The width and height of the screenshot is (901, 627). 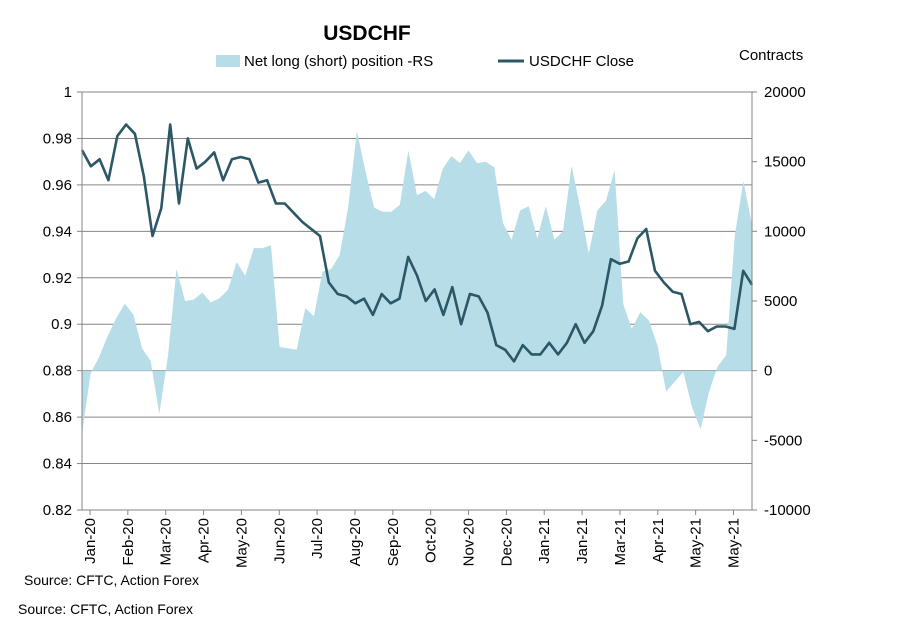 I want to click on y-right-tick-label: 20000, so click(x=785, y=92).